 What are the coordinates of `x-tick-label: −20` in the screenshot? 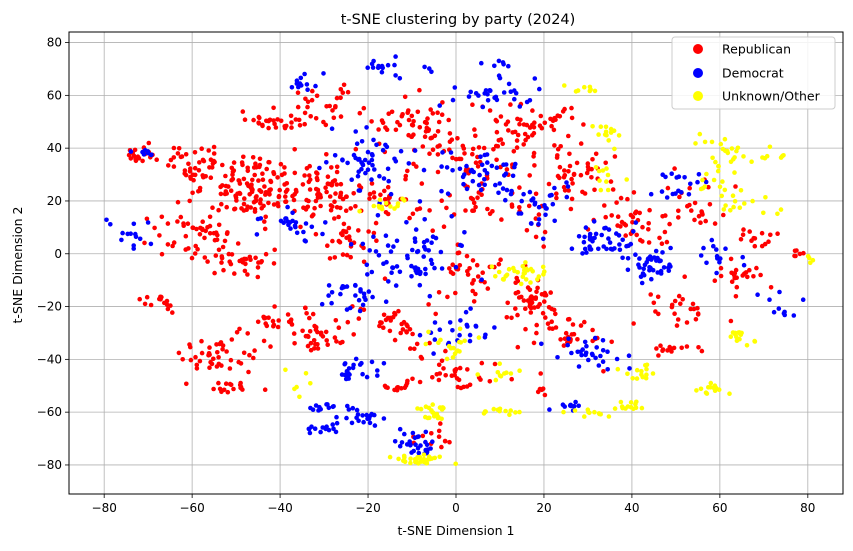 It's located at (367, 508).